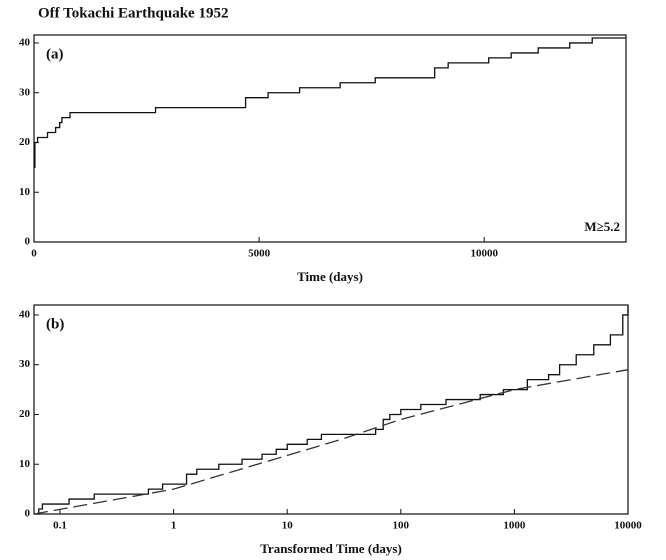  Describe the element at coordinates (401, 526) in the screenshot. I see `x-tick-label: 100` at that location.